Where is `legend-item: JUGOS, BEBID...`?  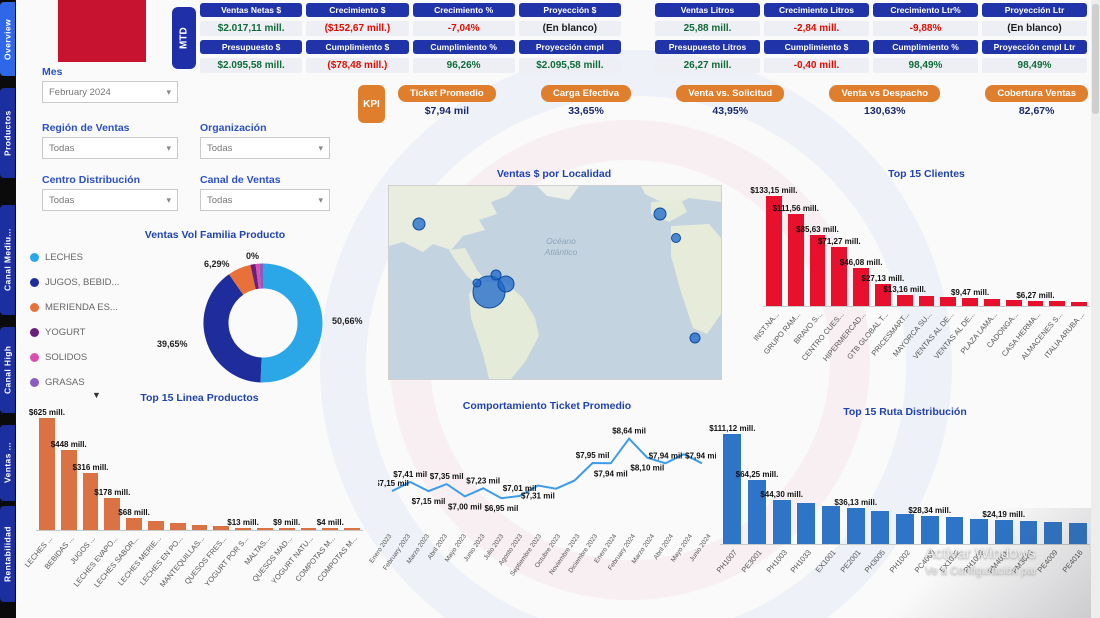 legend-item: JUGOS, BEBID... is located at coordinates (74, 282).